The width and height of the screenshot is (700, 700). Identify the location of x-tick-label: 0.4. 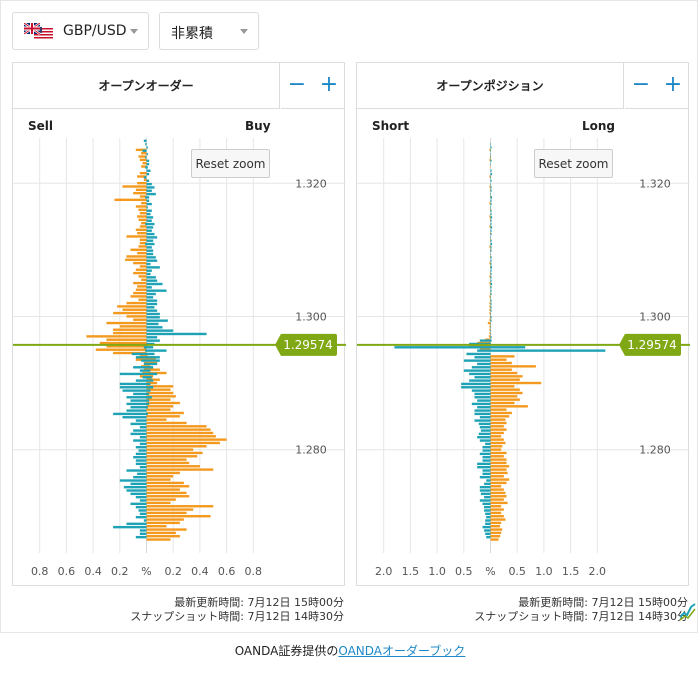
(93, 571).